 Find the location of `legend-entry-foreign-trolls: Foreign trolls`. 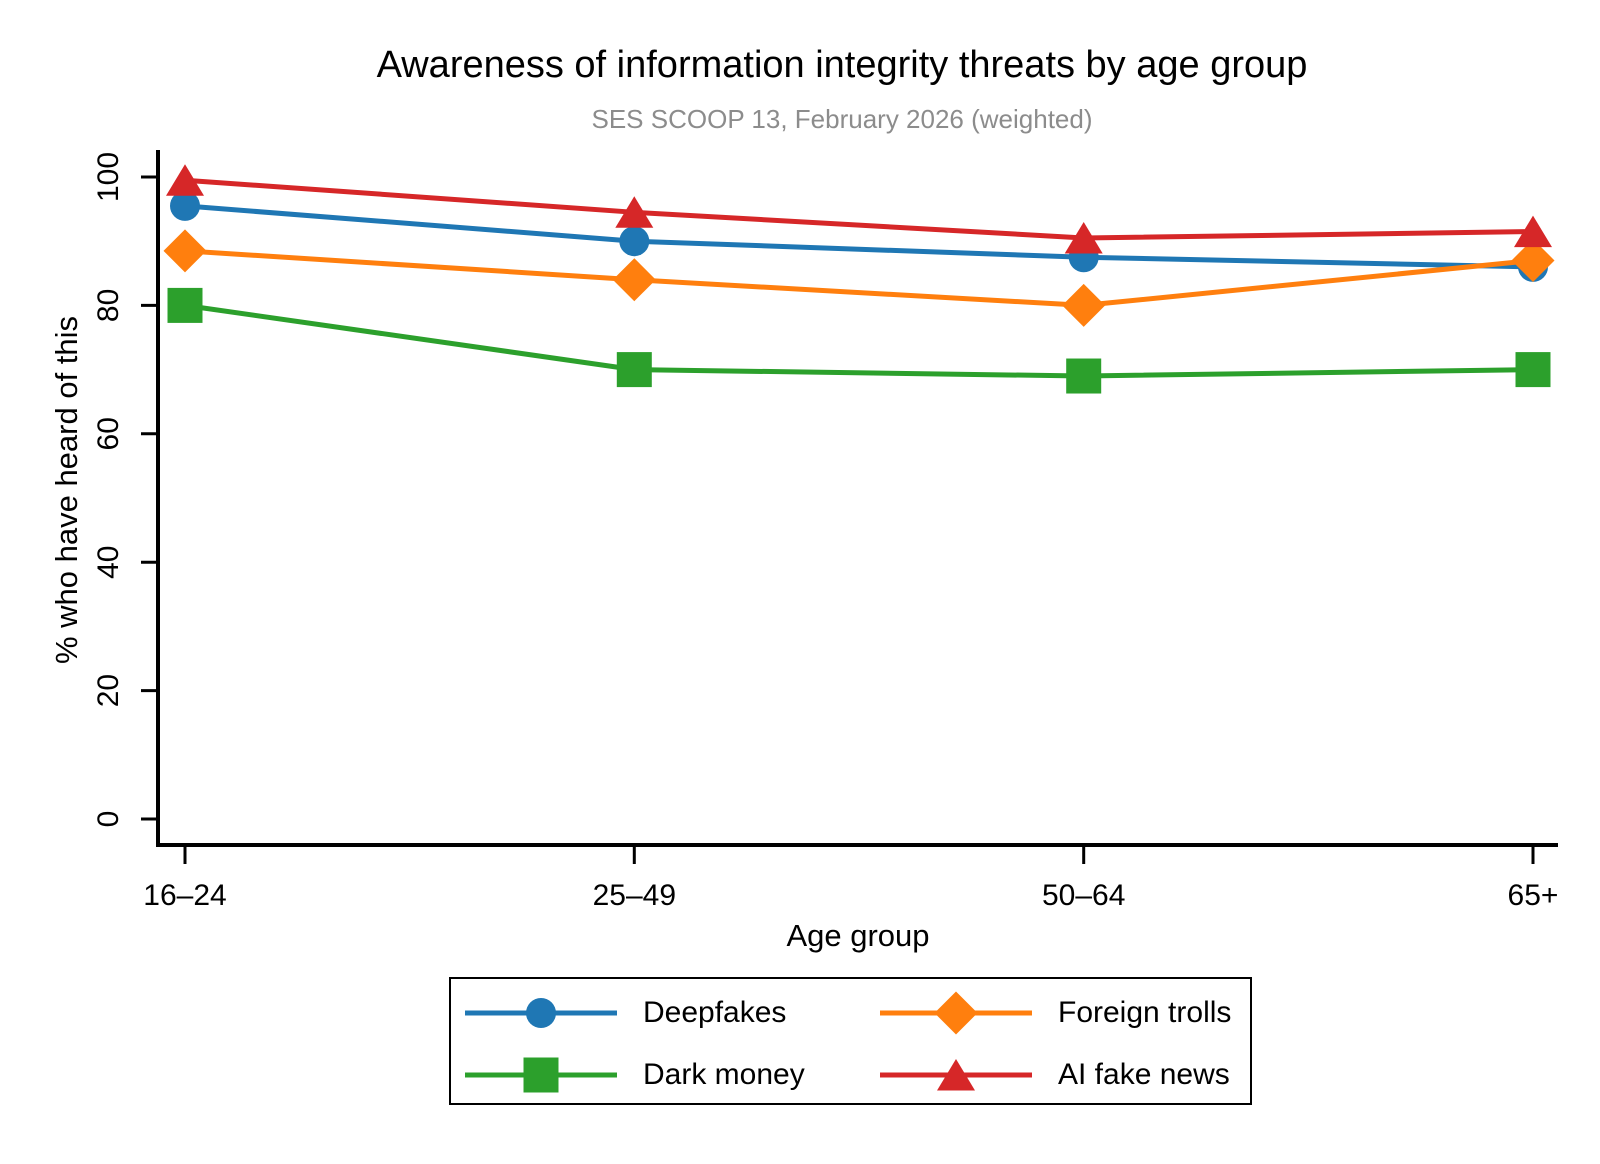

legend-entry-foreign-trolls: Foreign trolls is located at coordinates (1065, 1013).